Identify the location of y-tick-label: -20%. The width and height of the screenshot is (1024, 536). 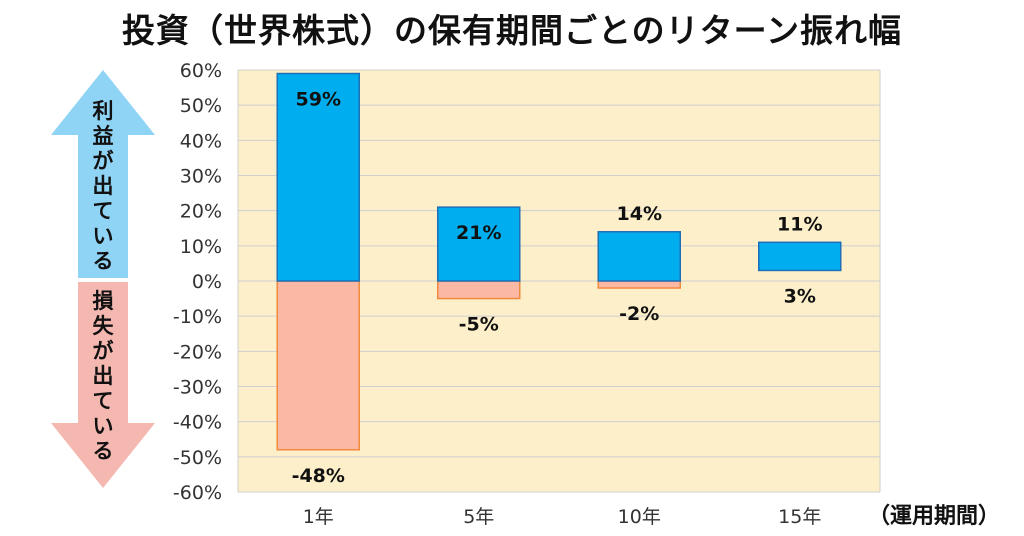
(197, 352).